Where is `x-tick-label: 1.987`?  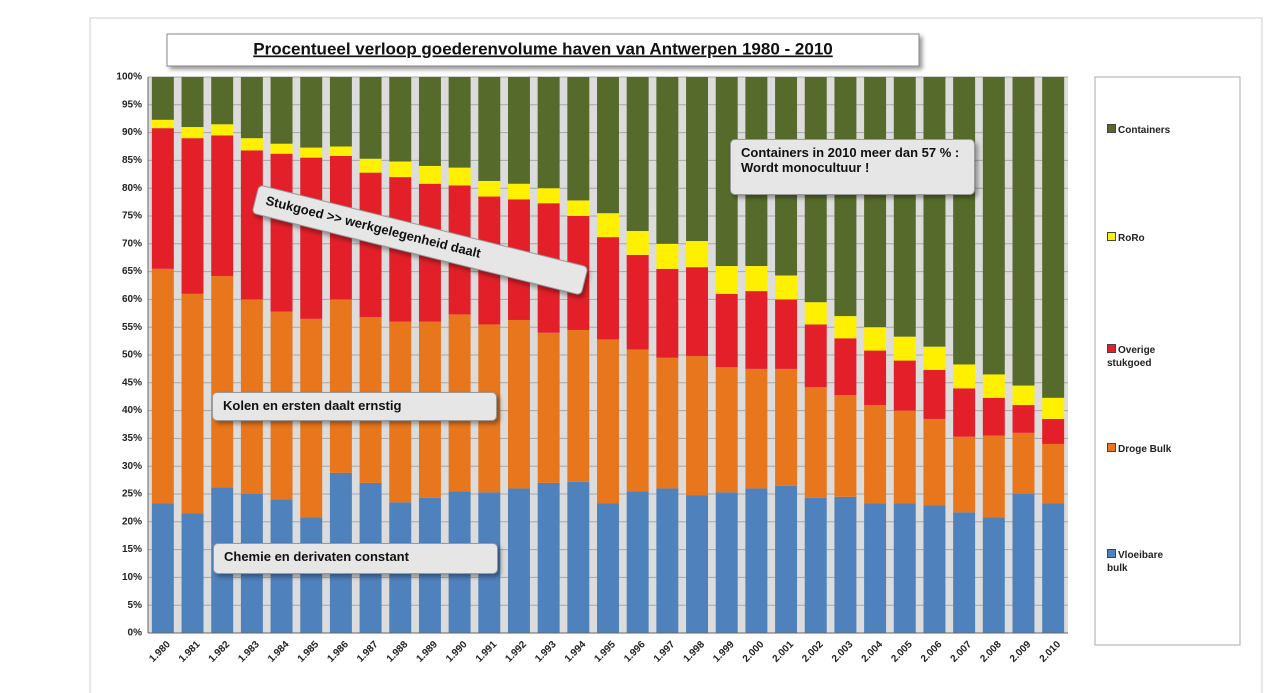 x-tick-label: 1.987 is located at coordinates (368, 652).